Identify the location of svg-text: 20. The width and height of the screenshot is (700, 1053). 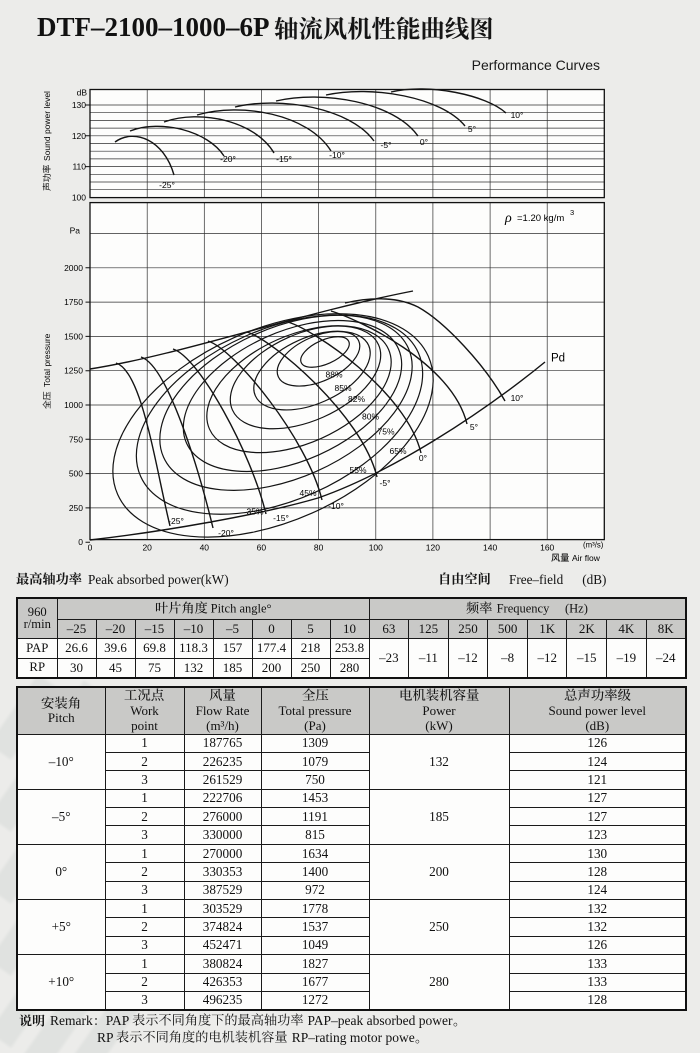
(147, 548).